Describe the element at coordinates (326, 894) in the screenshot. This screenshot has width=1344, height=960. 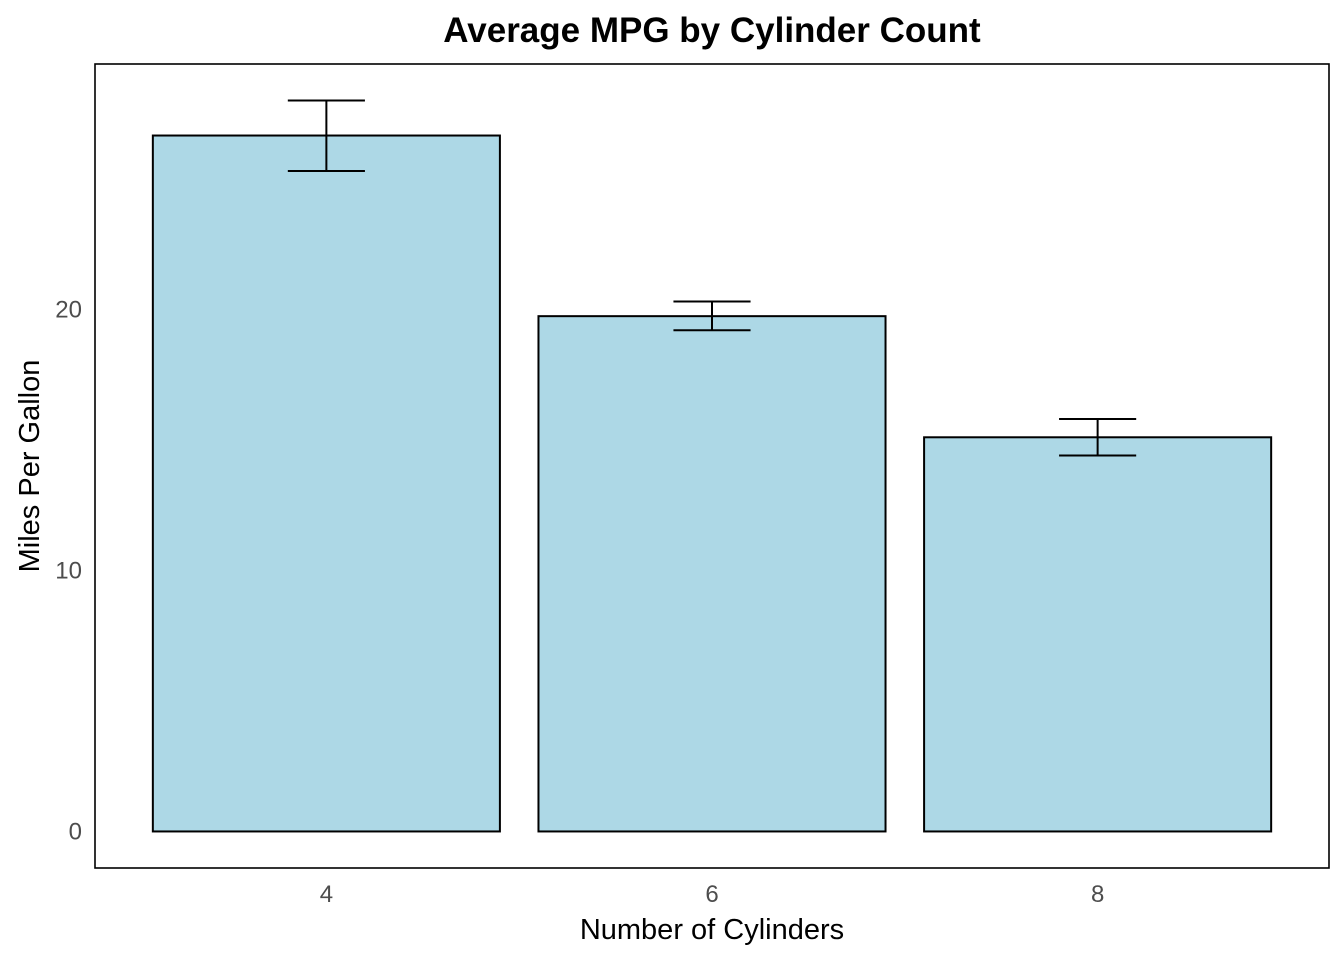
I see `x-tick-label: 4` at that location.